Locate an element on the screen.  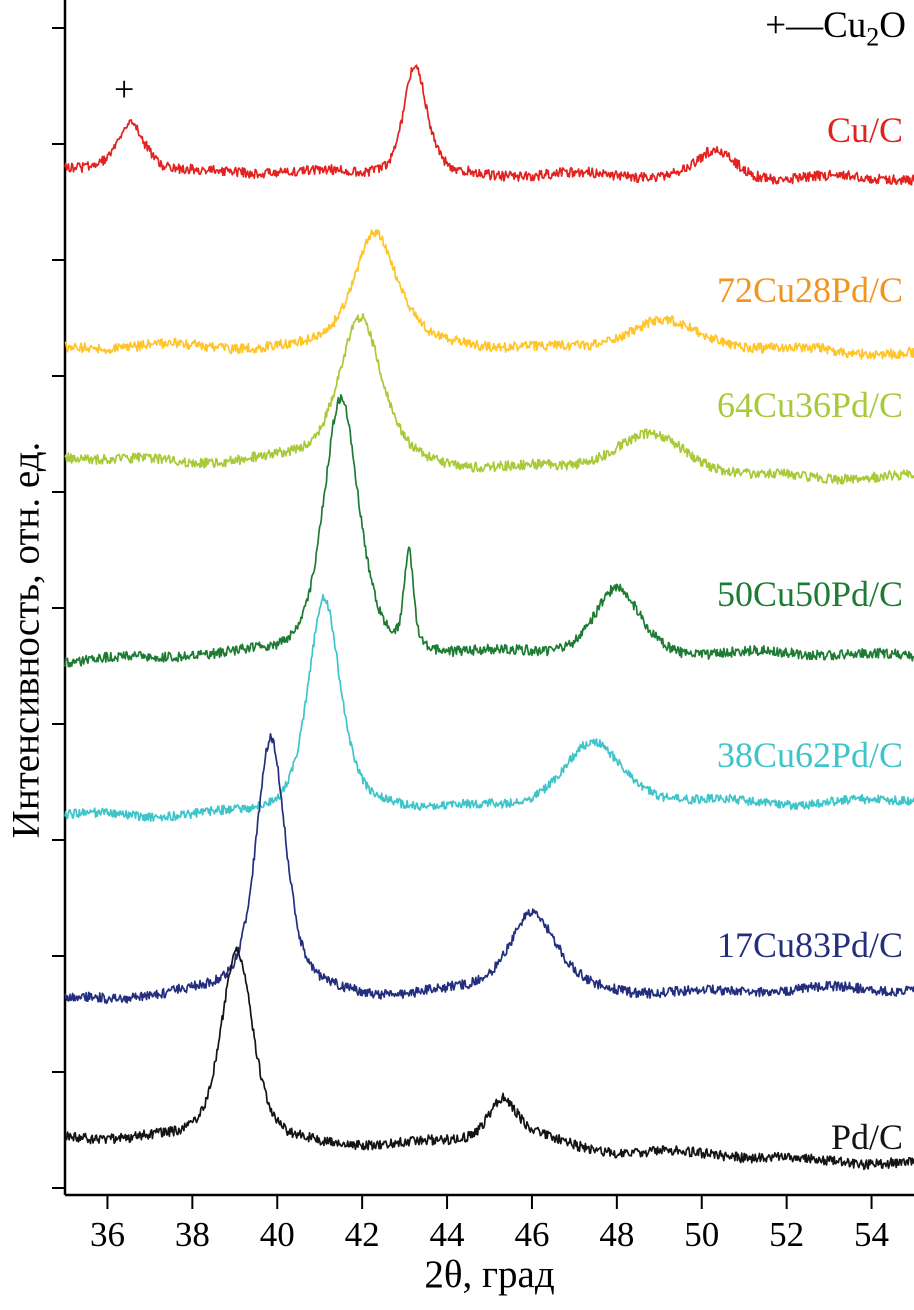
series-label-4: 38Cu62Pd/C is located at coordinates (809, 755).